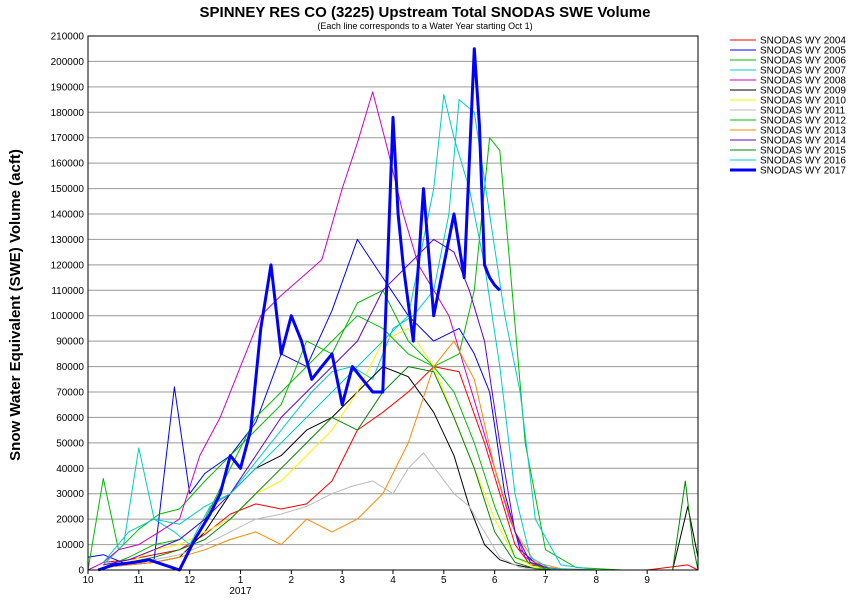 Image resolution: width=850 pixels, height=600 pixels. Describe the element at coordinates (292, 580) in the screenshot. I see `x-tick-label: 2` at that location.